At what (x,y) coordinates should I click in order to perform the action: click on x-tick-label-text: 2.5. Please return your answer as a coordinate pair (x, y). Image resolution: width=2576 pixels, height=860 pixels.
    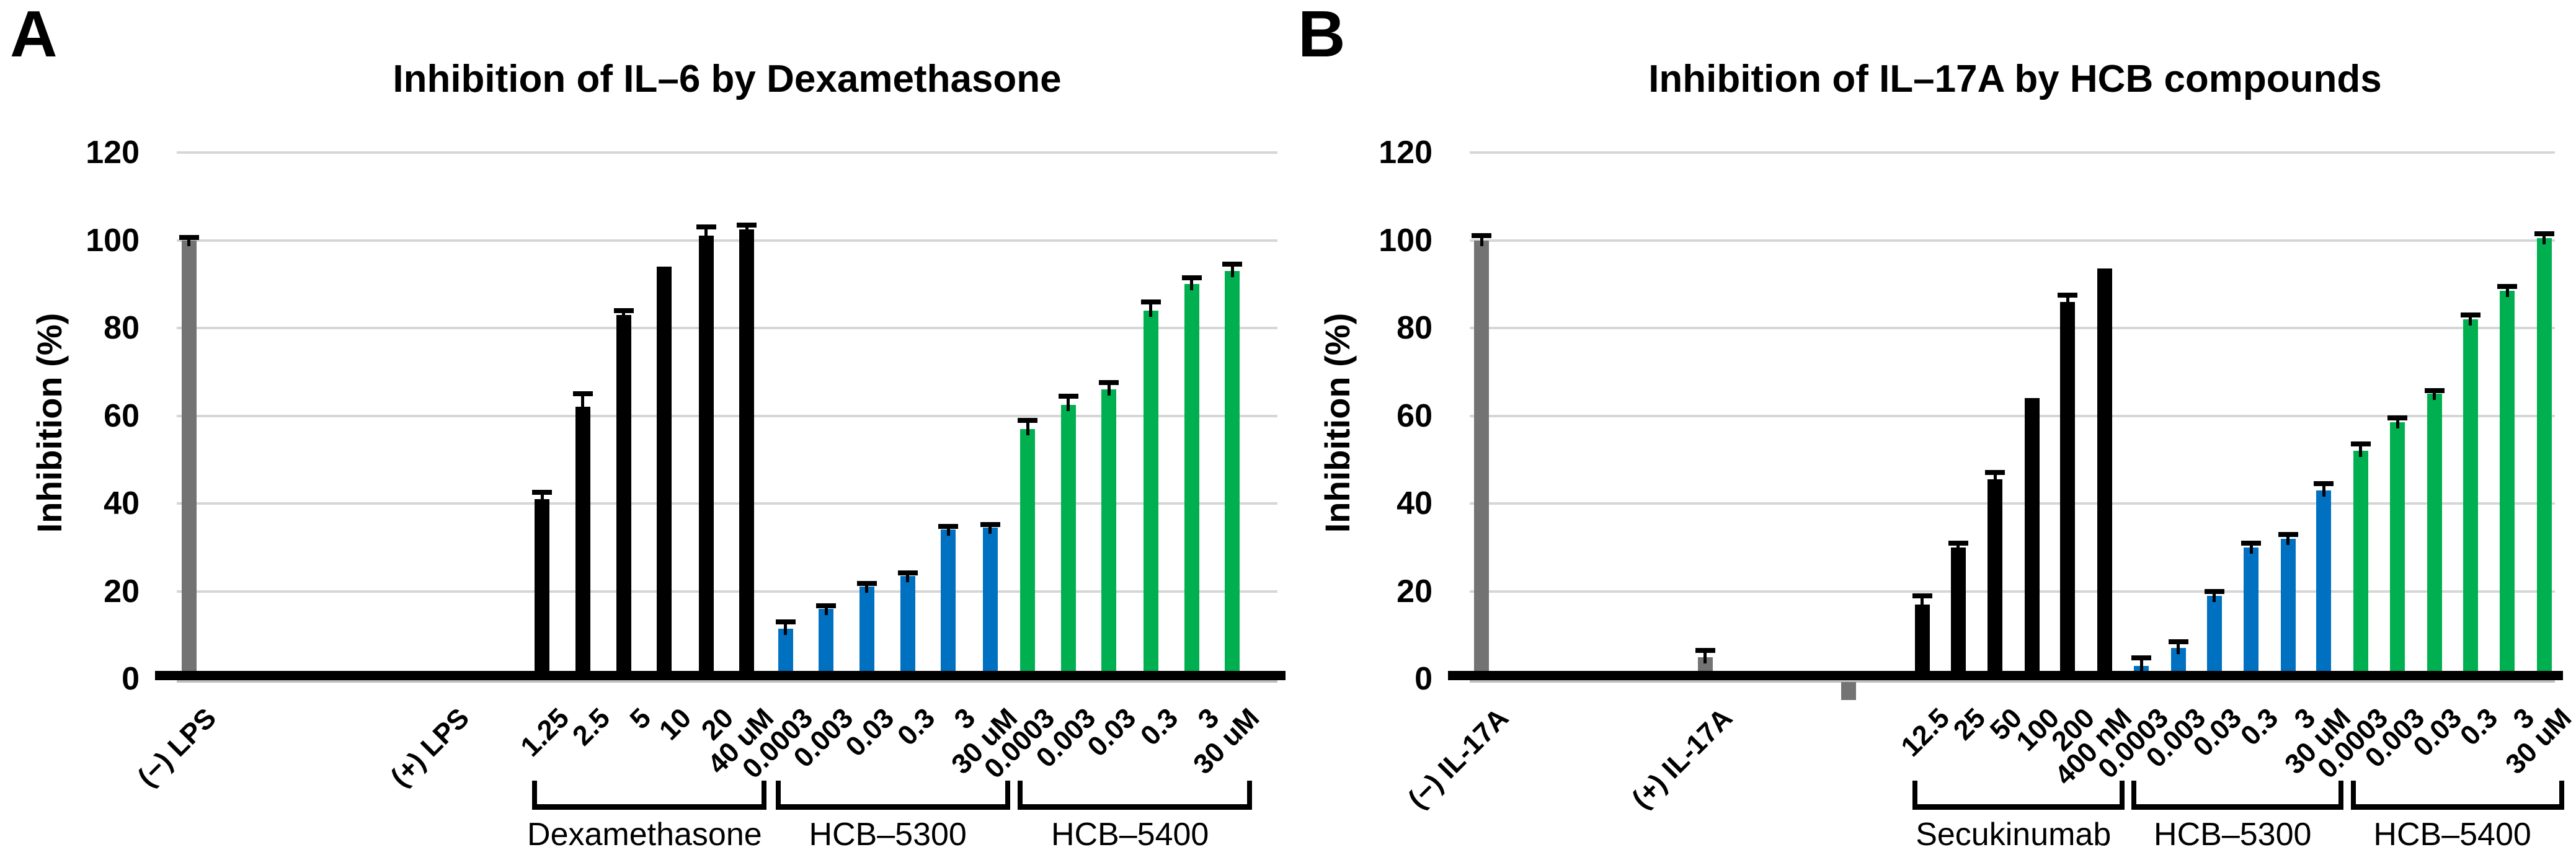
    Looking at the image, I should click on (591, 726).